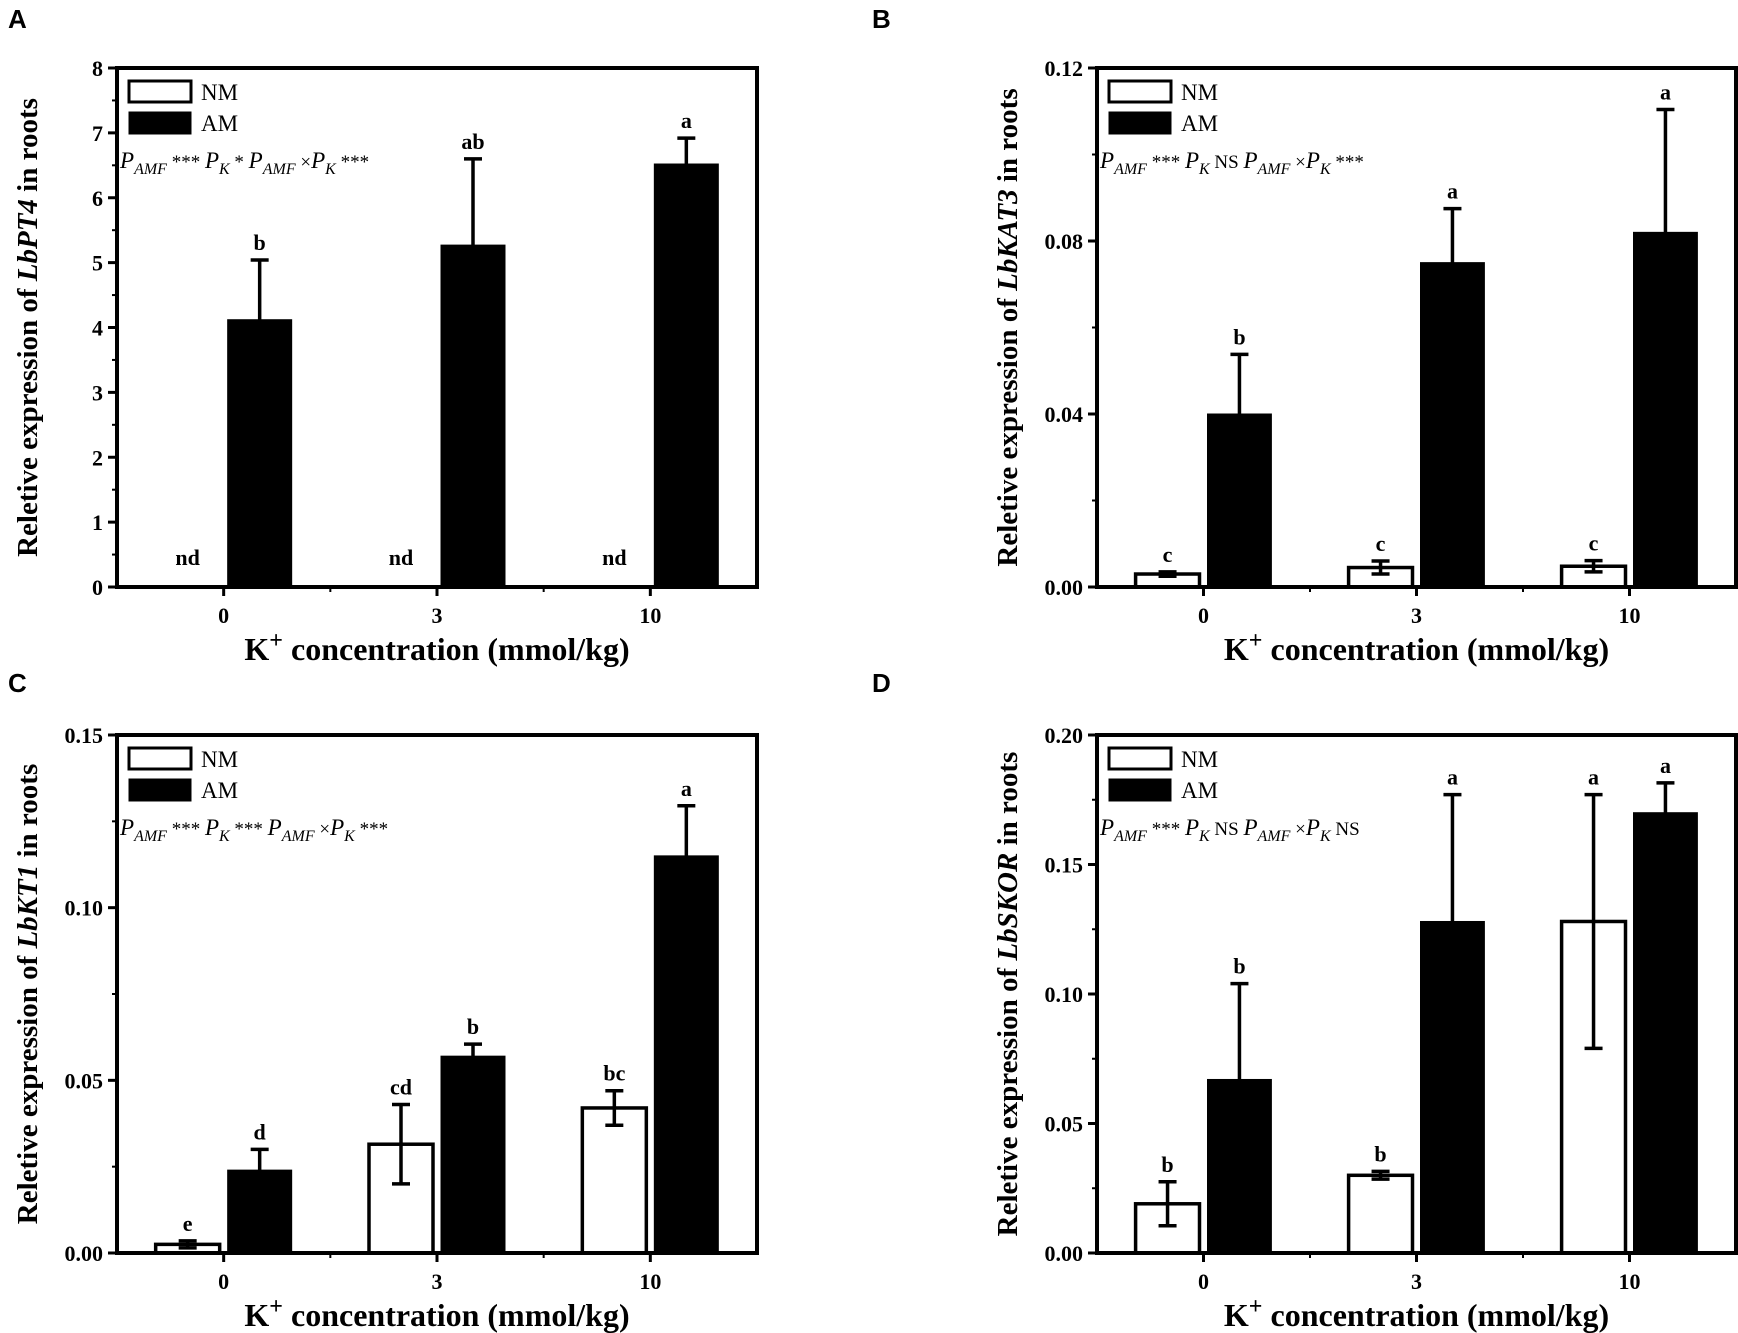 This screenshot has height=1333, width=1738. I want to click on y-label-gene: LbKT1, so click(28, 907).